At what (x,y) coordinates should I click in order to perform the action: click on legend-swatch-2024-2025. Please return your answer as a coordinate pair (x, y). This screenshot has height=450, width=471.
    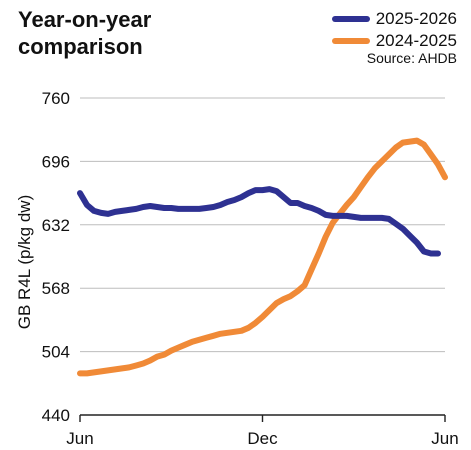
    Looking at the image, I should click on (350, 41).